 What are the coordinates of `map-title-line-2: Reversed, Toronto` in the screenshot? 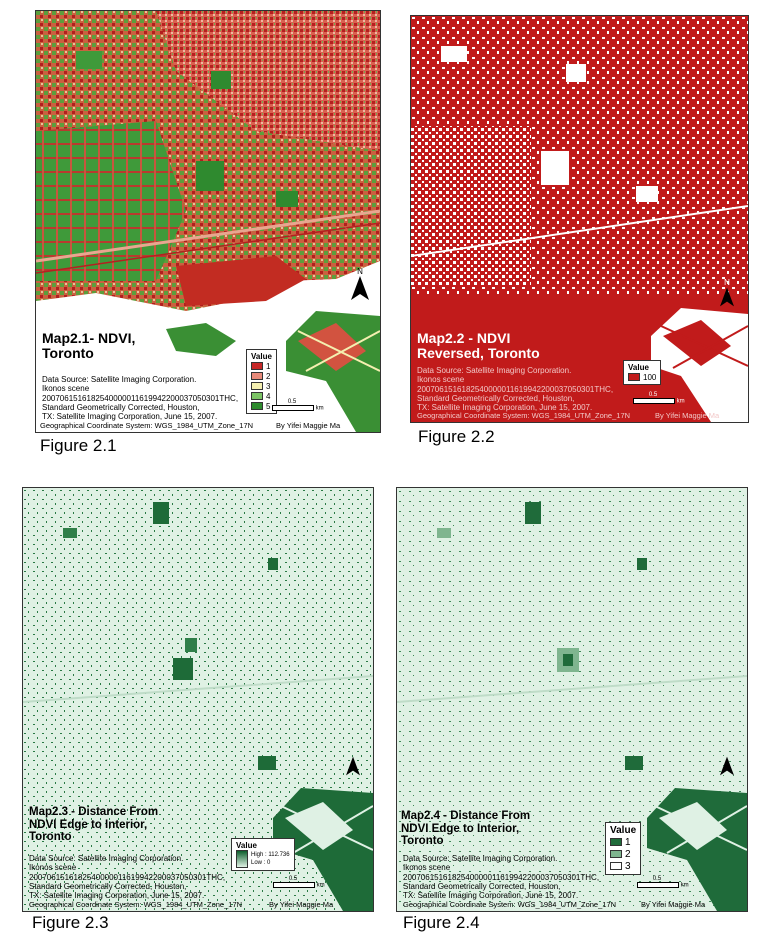 It's located at (478, 353).